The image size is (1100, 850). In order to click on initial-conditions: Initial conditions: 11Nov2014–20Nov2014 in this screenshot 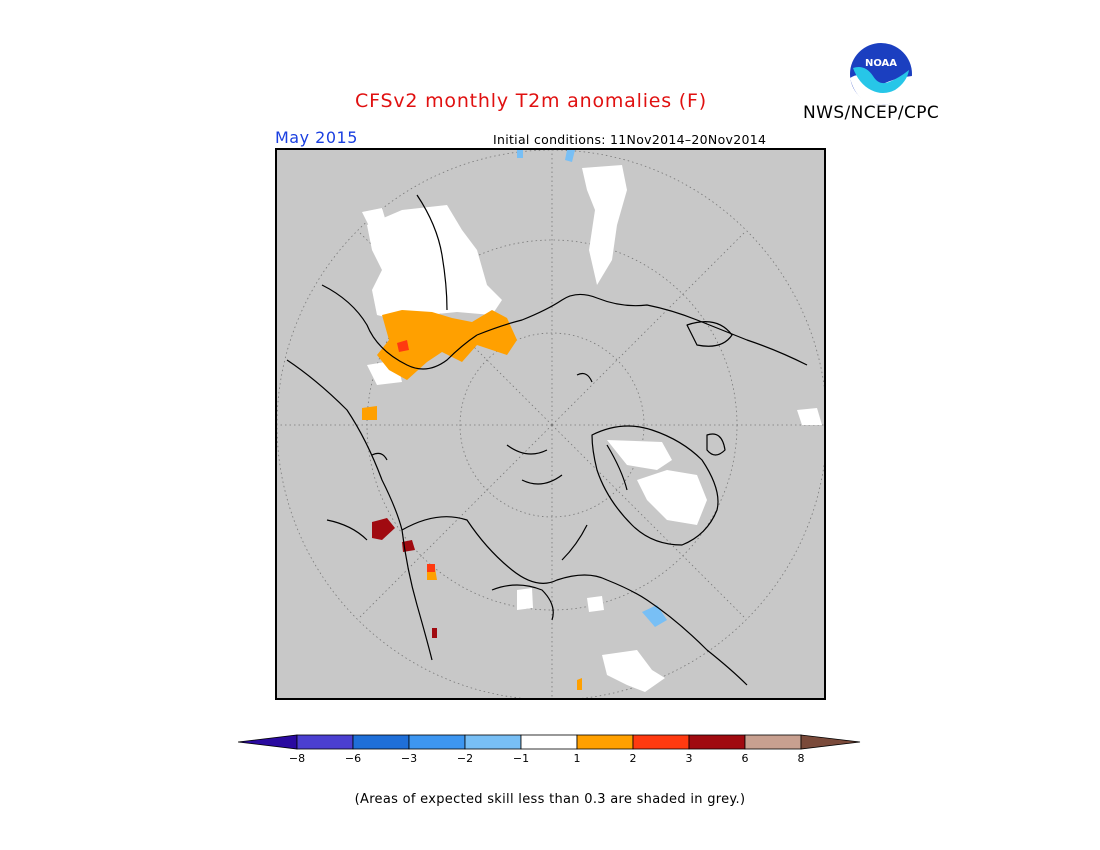, I will do `click(630, 139)`.